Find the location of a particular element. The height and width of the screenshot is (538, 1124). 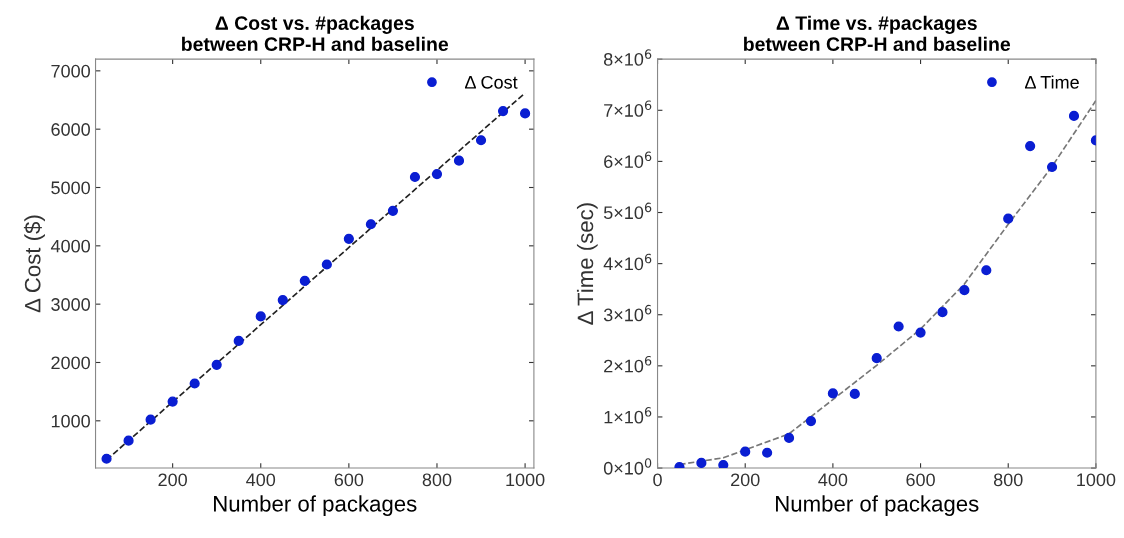

y-tick-label: 5000 is located at coordinates (70, 188).